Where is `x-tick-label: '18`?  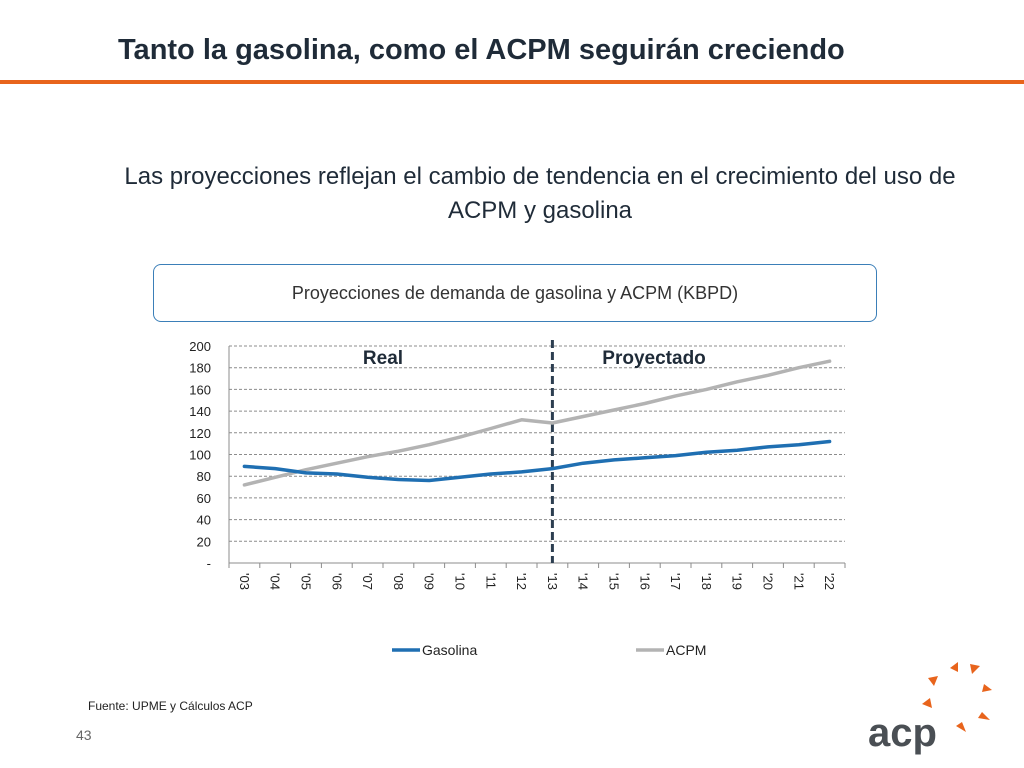 x-tick-label: '18 is located at coordinates (706, 581).